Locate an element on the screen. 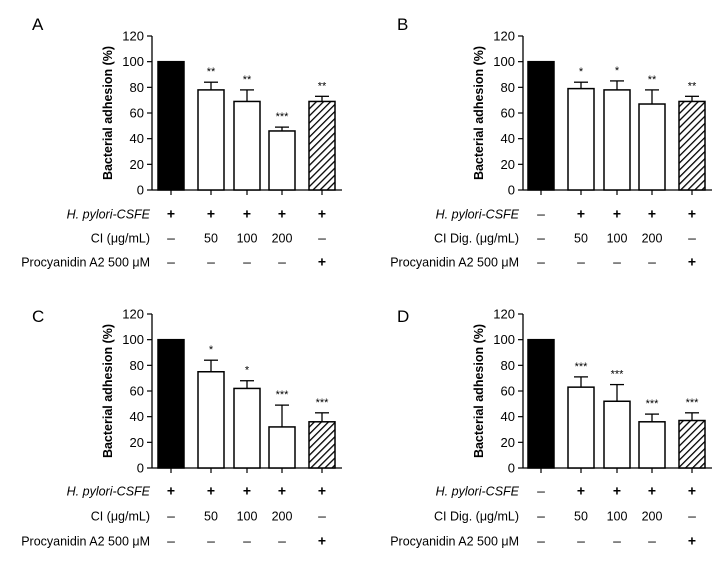 The image size is (727, 561). condition-mark: 200 is located at coordinates (282, 517).